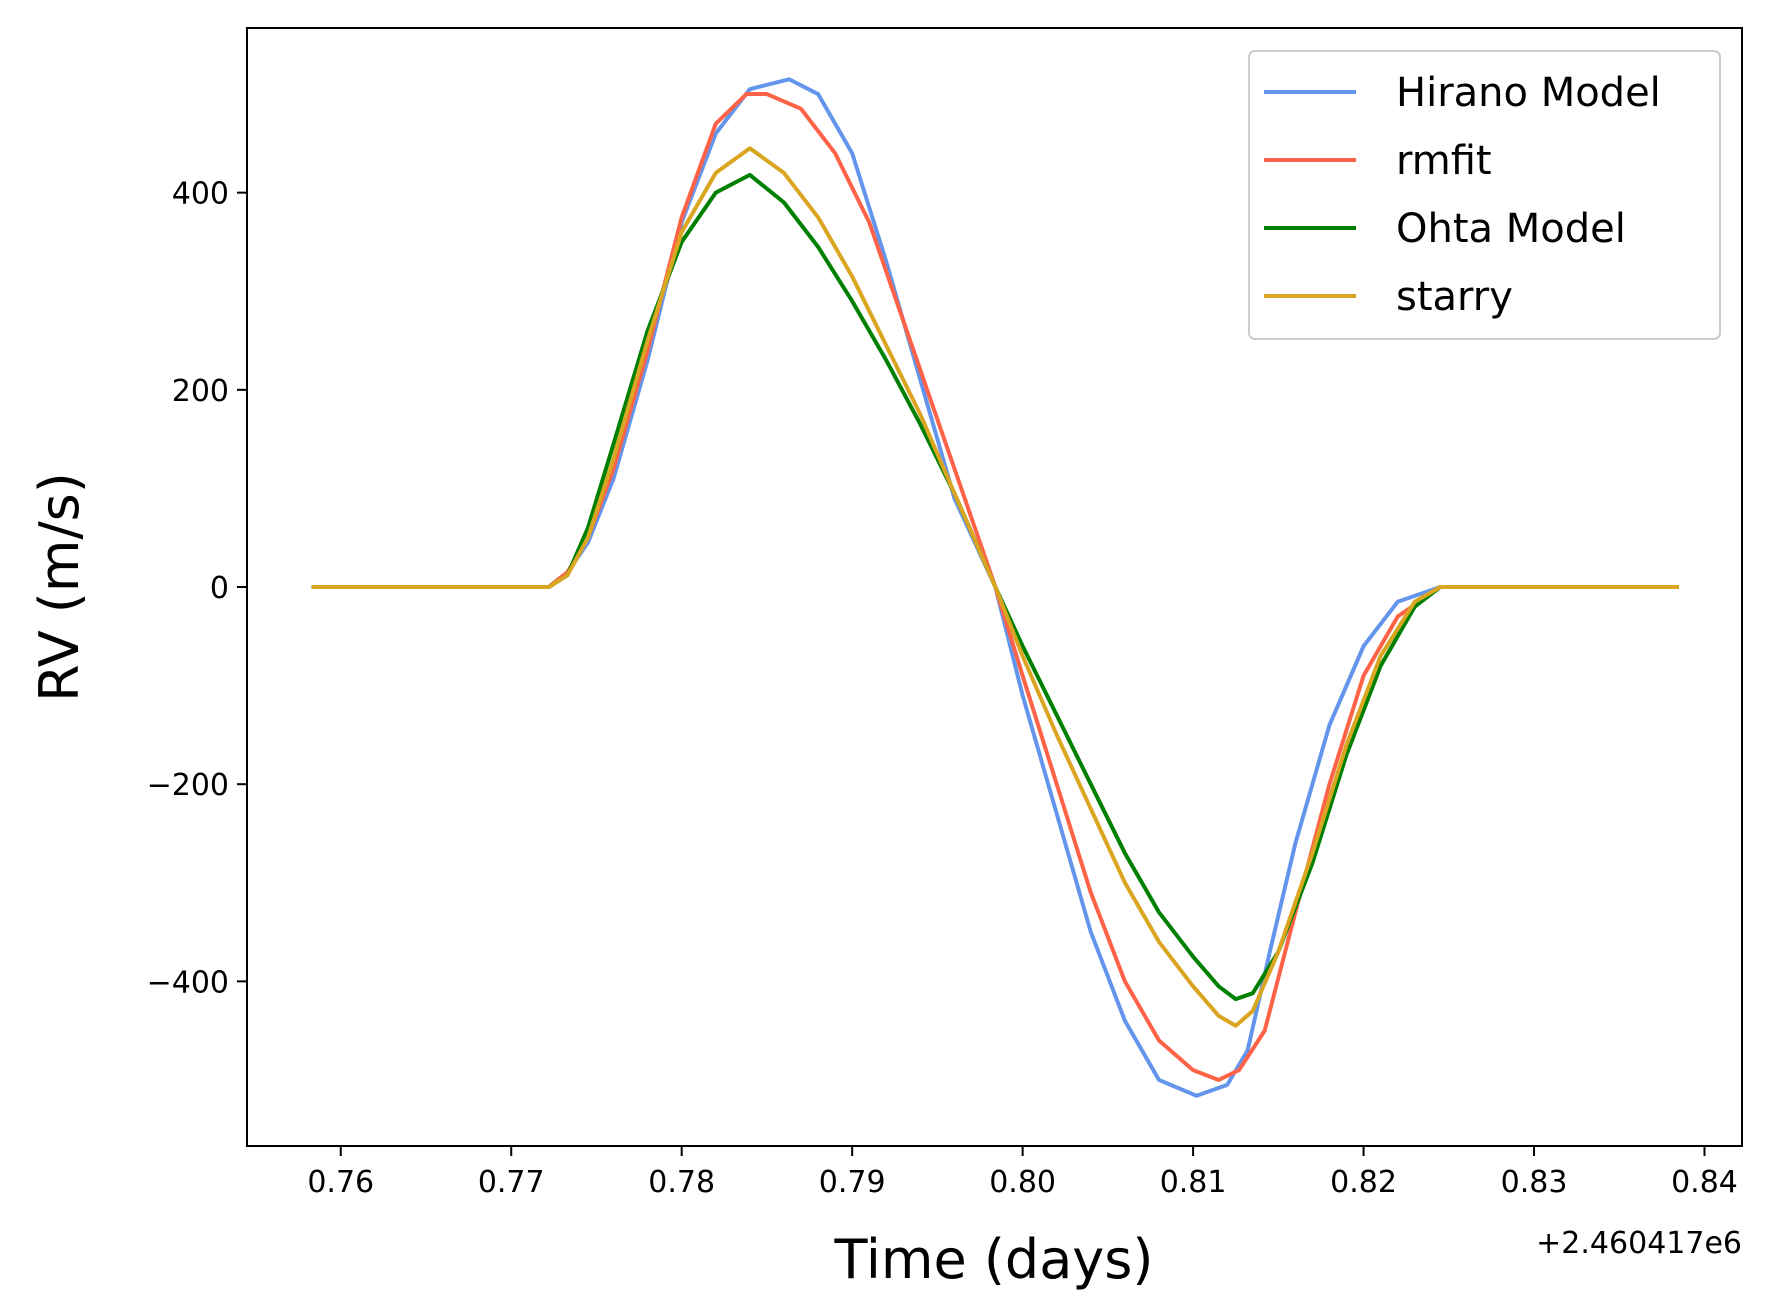 The image size is (1765, 1316). What do you see at coordinates (1534, 1182) in the screenshot?
I see `x-tick-label: 0.83` at bounding box center [1534, 1182].